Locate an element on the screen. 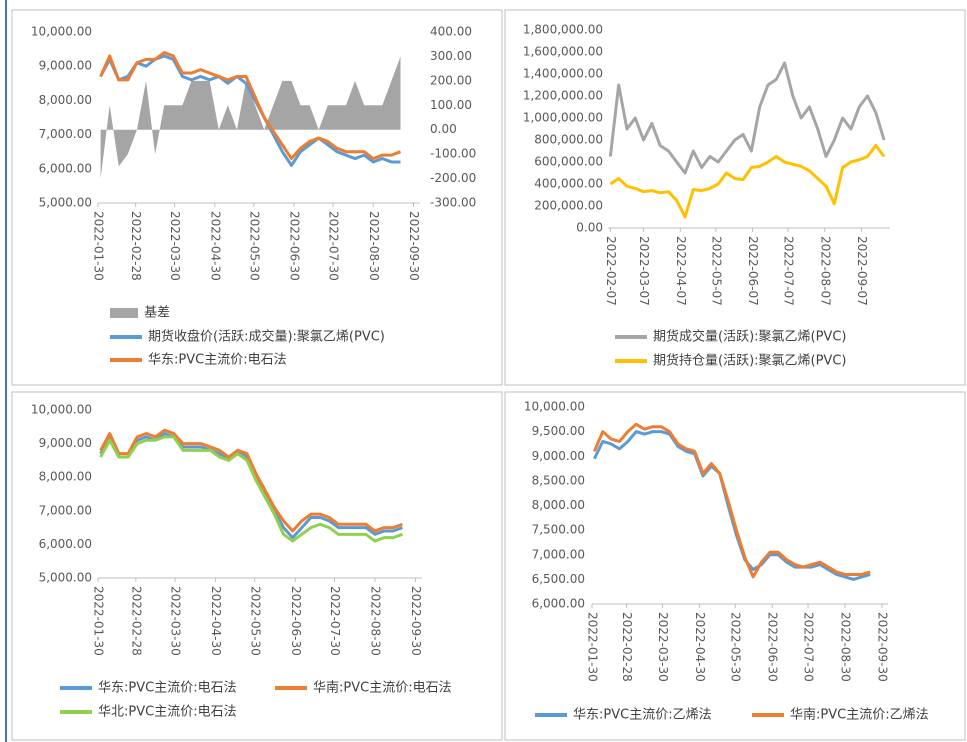 The width and height of the screenshot is (967, 742). y2-tick-label: -100.00 is located at coordinates (453, 154).